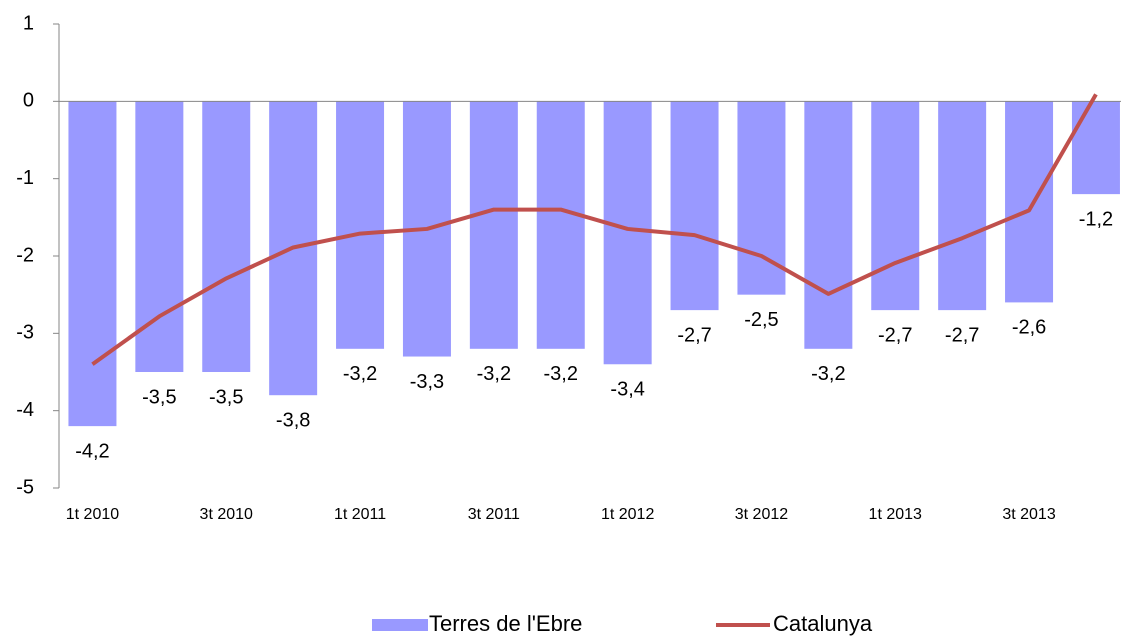 The width and height of the screenshot is (1121, 638). I want to click on x-tick-label: 3t 2013, so click(1028, 514).